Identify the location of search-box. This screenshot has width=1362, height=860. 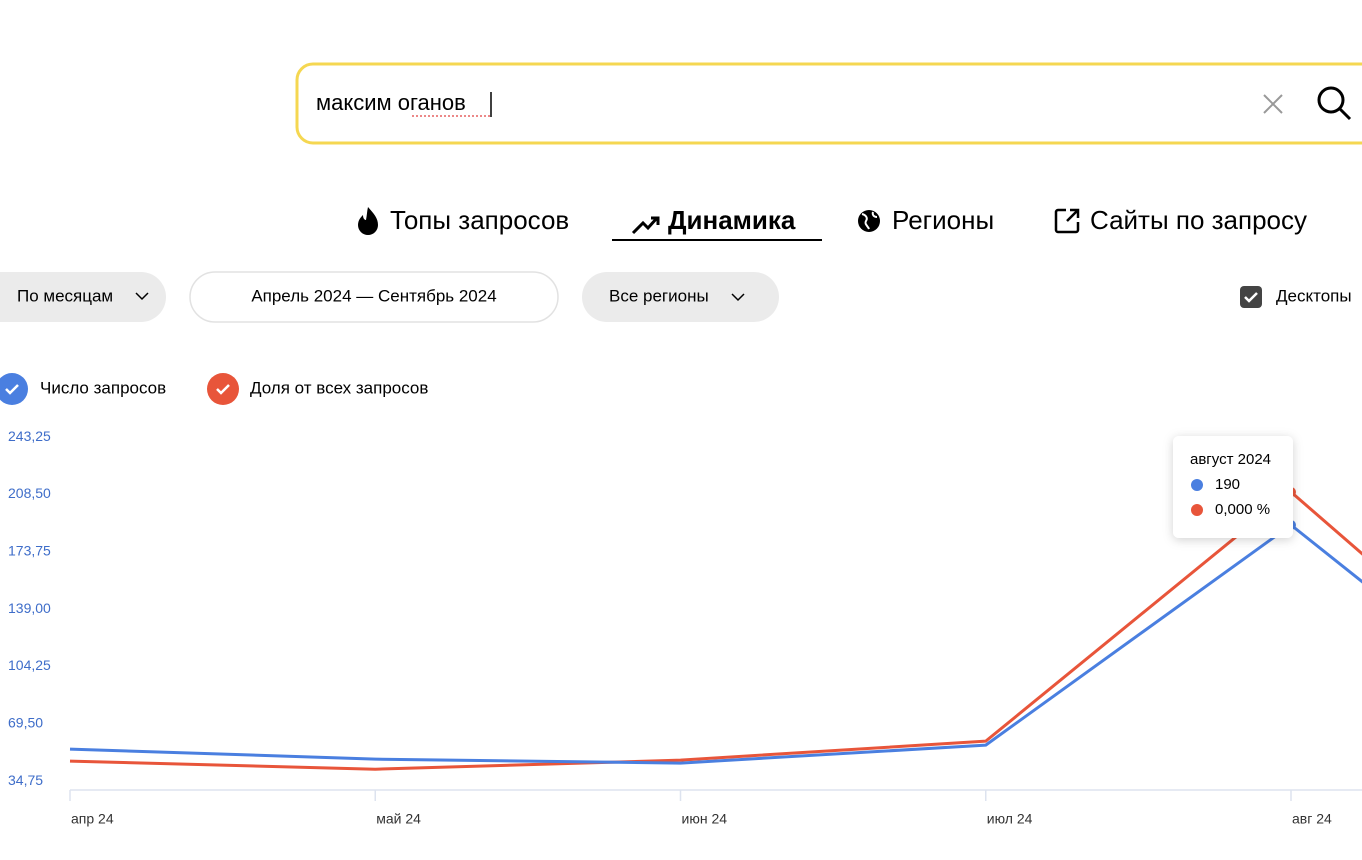
(828, 103).